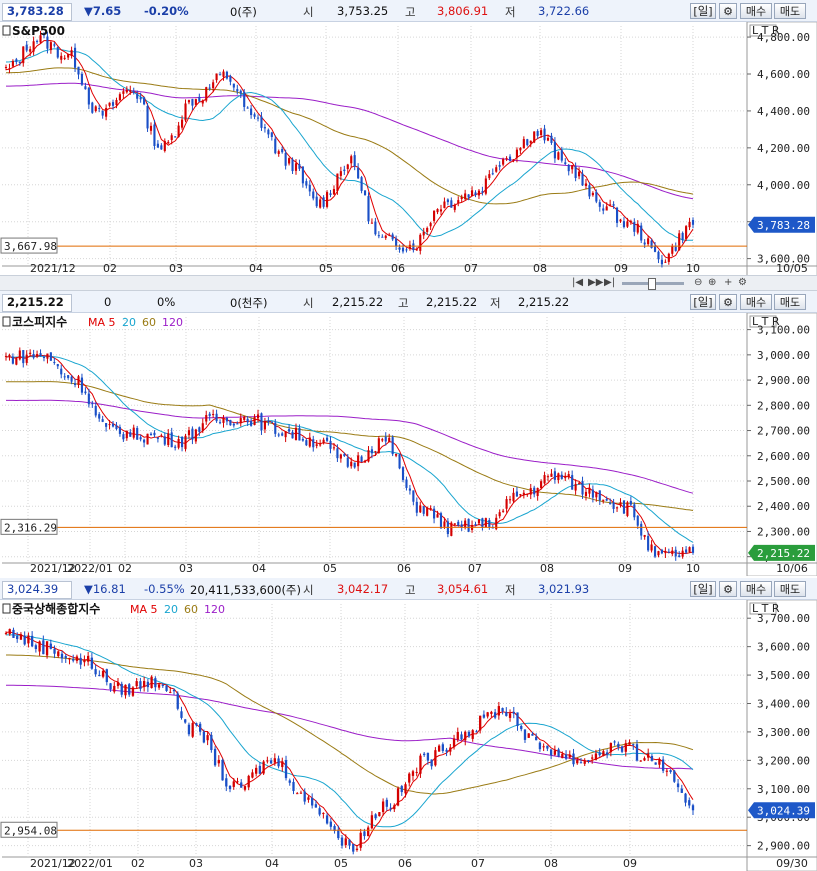 The height and width of the screenshot is (871, 817). Describe the element at coordinates (129, 322) in the screenshot. I see `ma-legend-1: 20` at that location.